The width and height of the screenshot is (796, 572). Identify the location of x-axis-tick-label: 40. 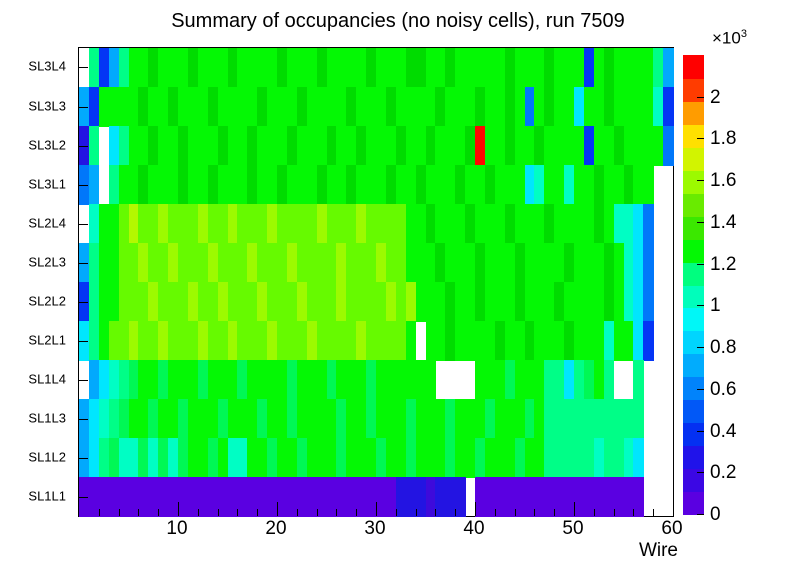
(474, 528).